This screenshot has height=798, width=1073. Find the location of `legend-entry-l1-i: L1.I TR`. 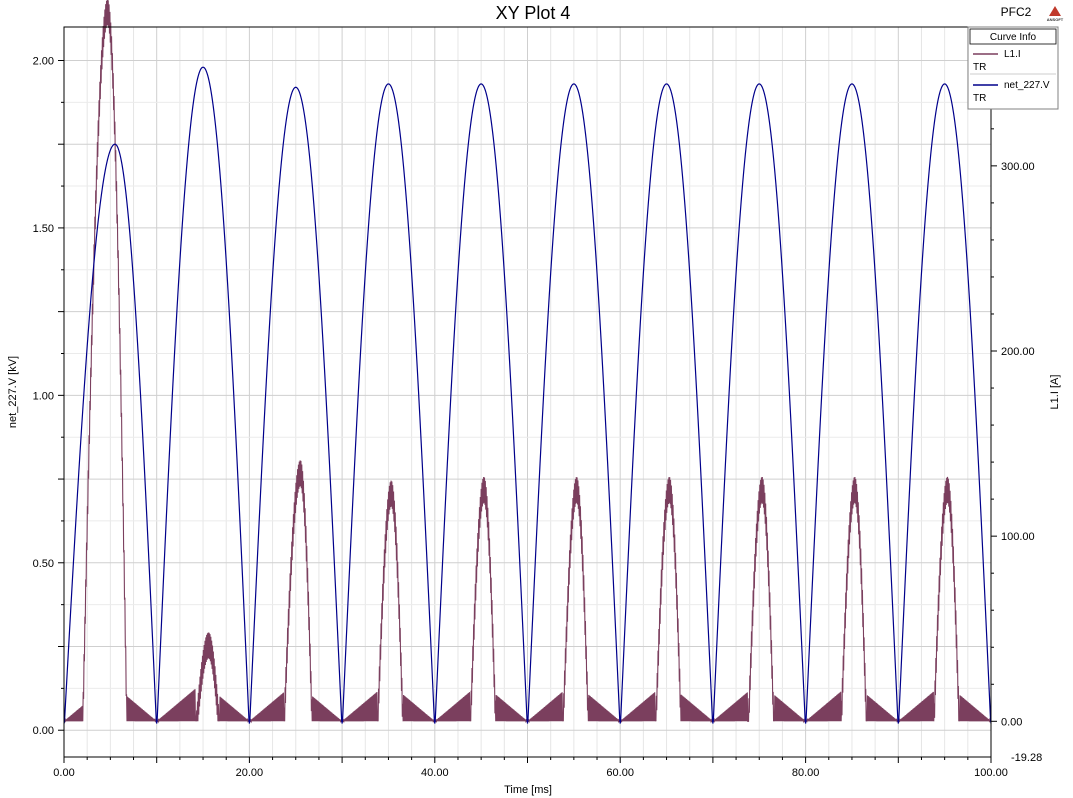

legend-entry-l1-i: L1.I TR is located at coordinates (997, 61).